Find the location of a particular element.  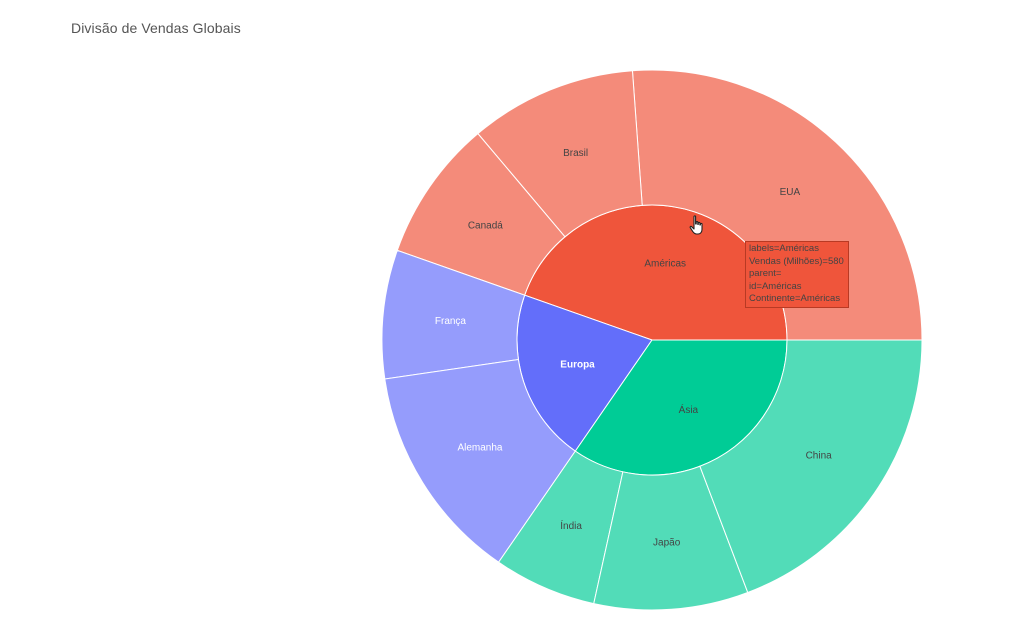

outer-label: EUA is located at coordinates (790, 192).